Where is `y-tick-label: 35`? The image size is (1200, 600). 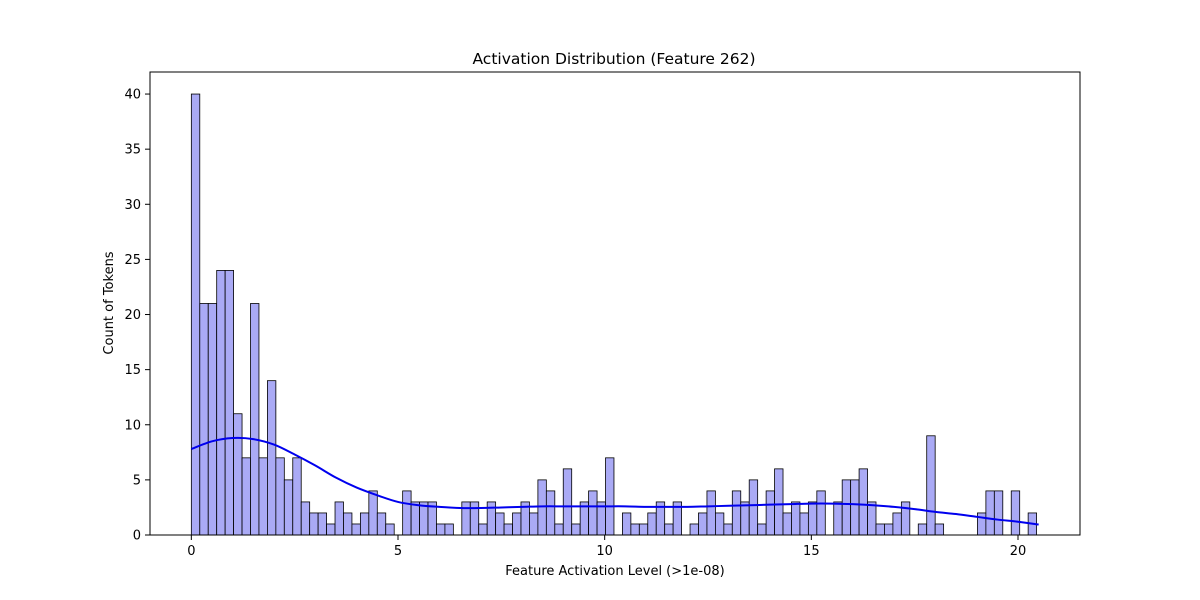 y-tick-label: 35 is located at coordinates (132, 150).